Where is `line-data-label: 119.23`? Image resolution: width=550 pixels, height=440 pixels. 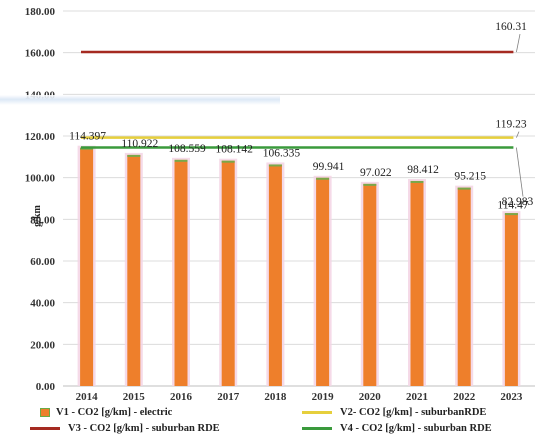 line-data-label: 119.23 is located at coordinates (510, 125).